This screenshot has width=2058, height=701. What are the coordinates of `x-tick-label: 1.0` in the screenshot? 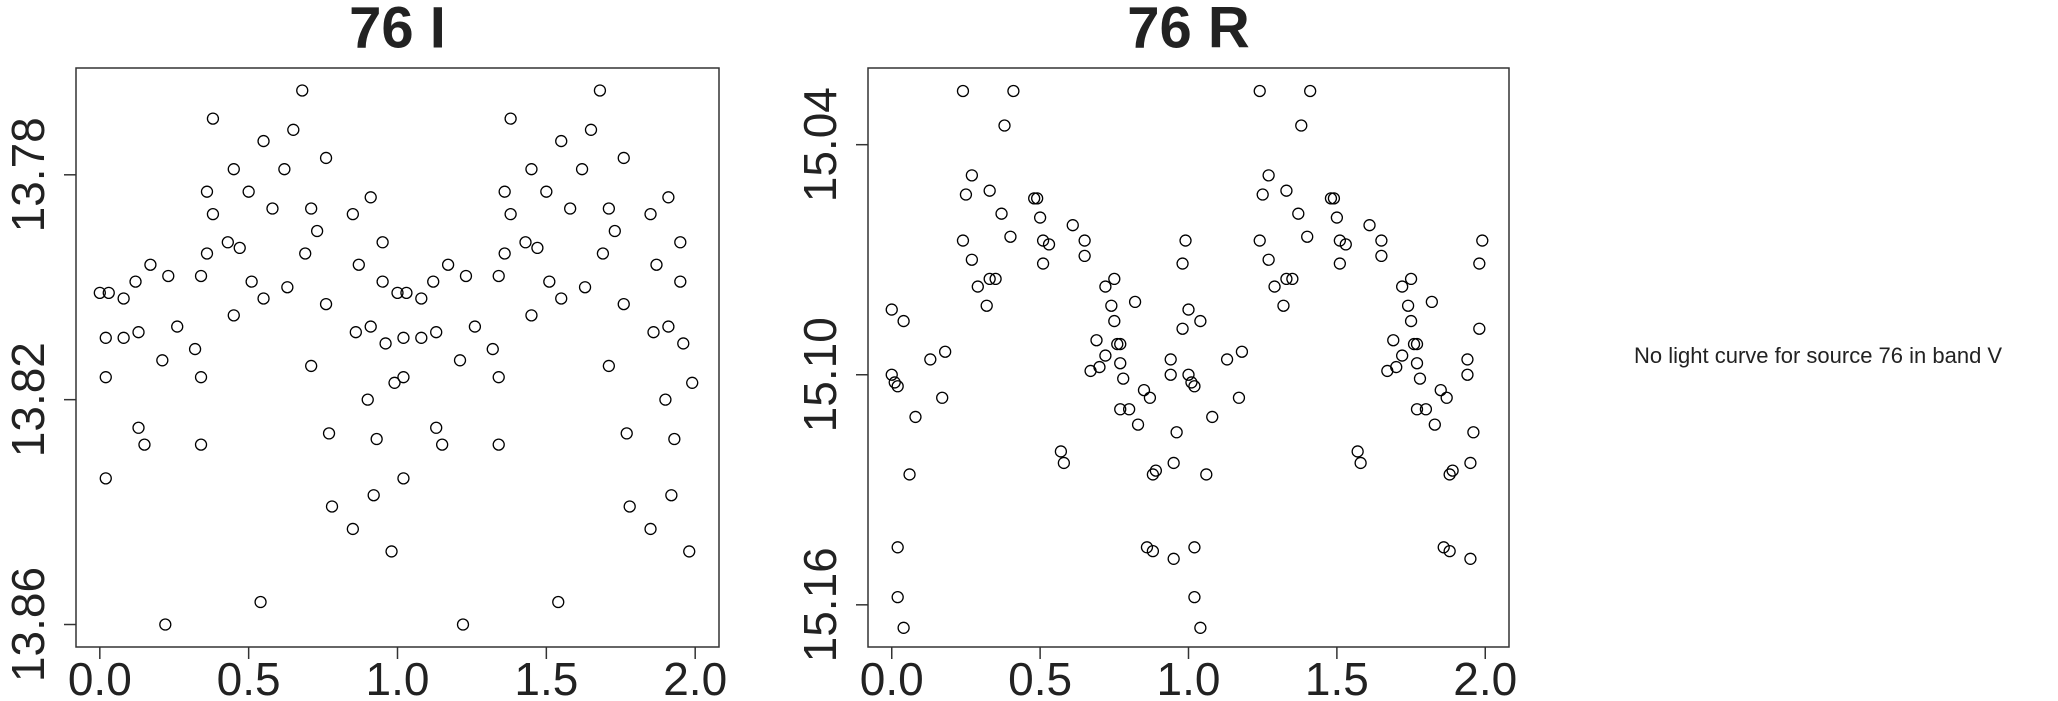 It's located at (398, 677).